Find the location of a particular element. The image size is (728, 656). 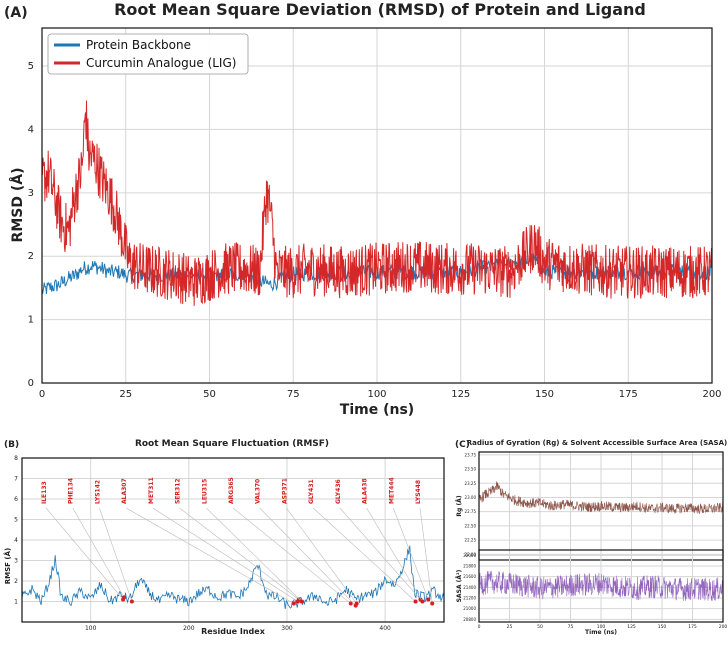

rg-sasa-y-tick-label: 21000 is located at coordinates (469, 608).